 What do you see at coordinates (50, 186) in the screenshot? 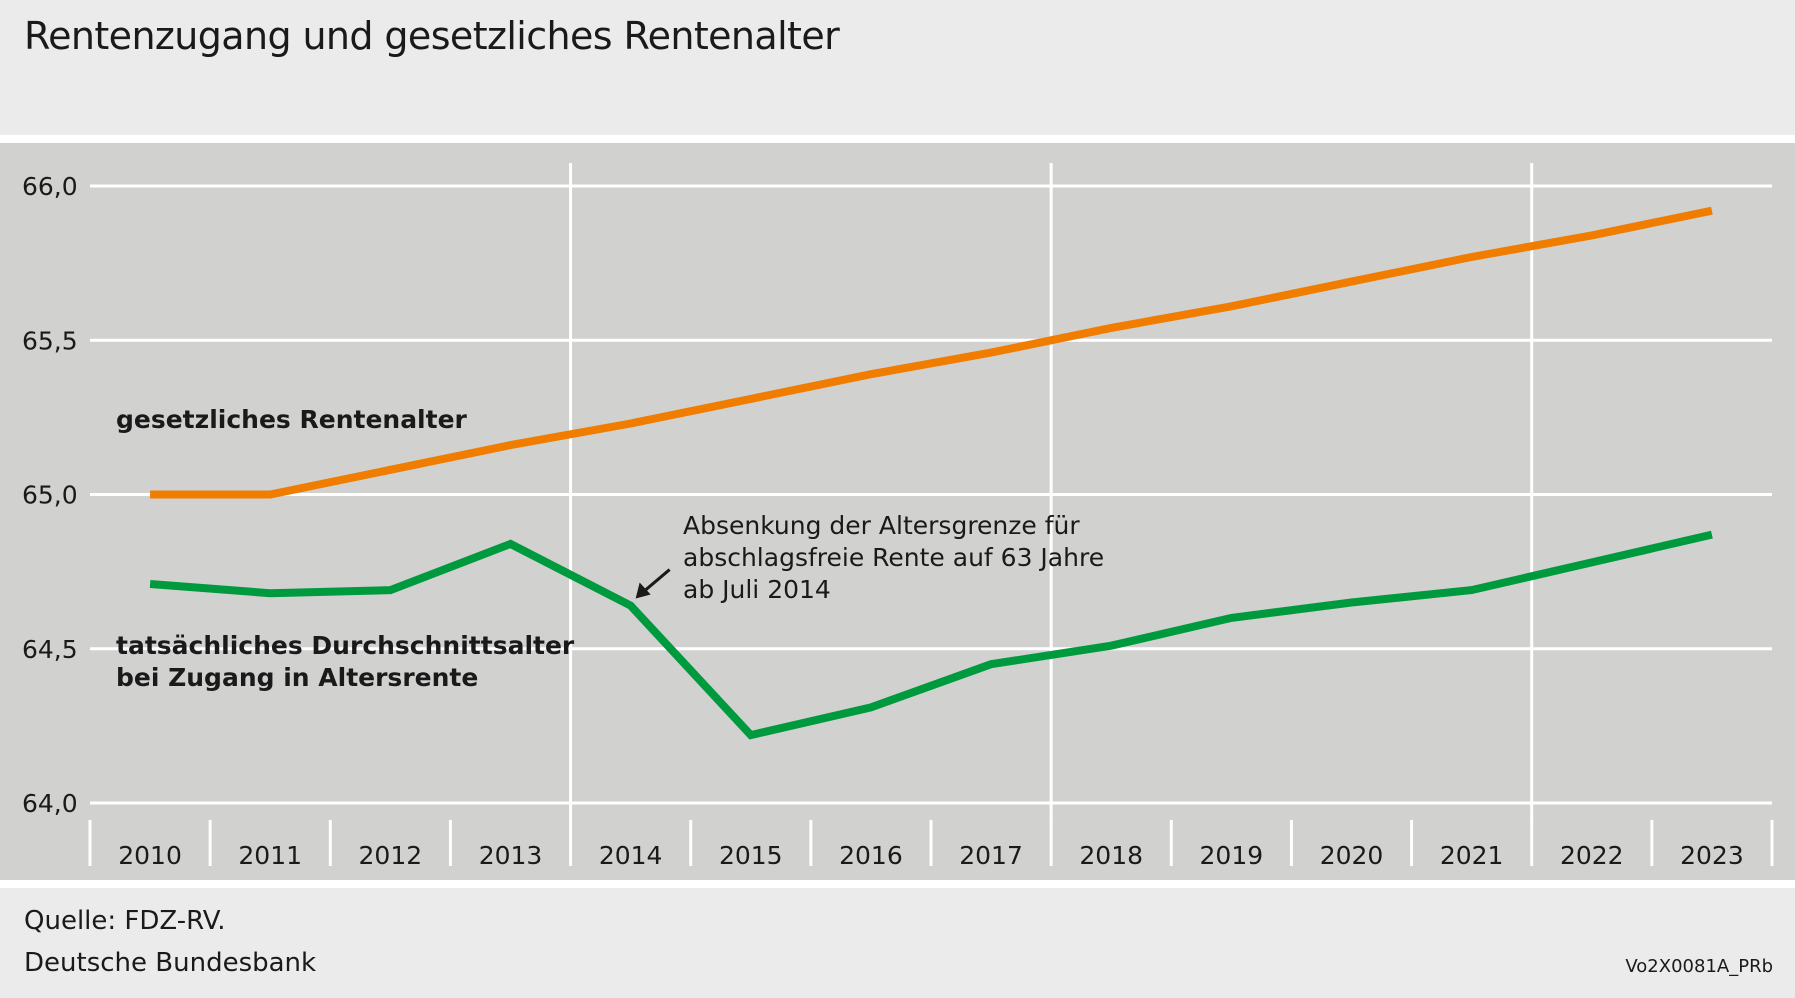
I see `y-tick-label: 66,0` at bounding box center [50, 186].